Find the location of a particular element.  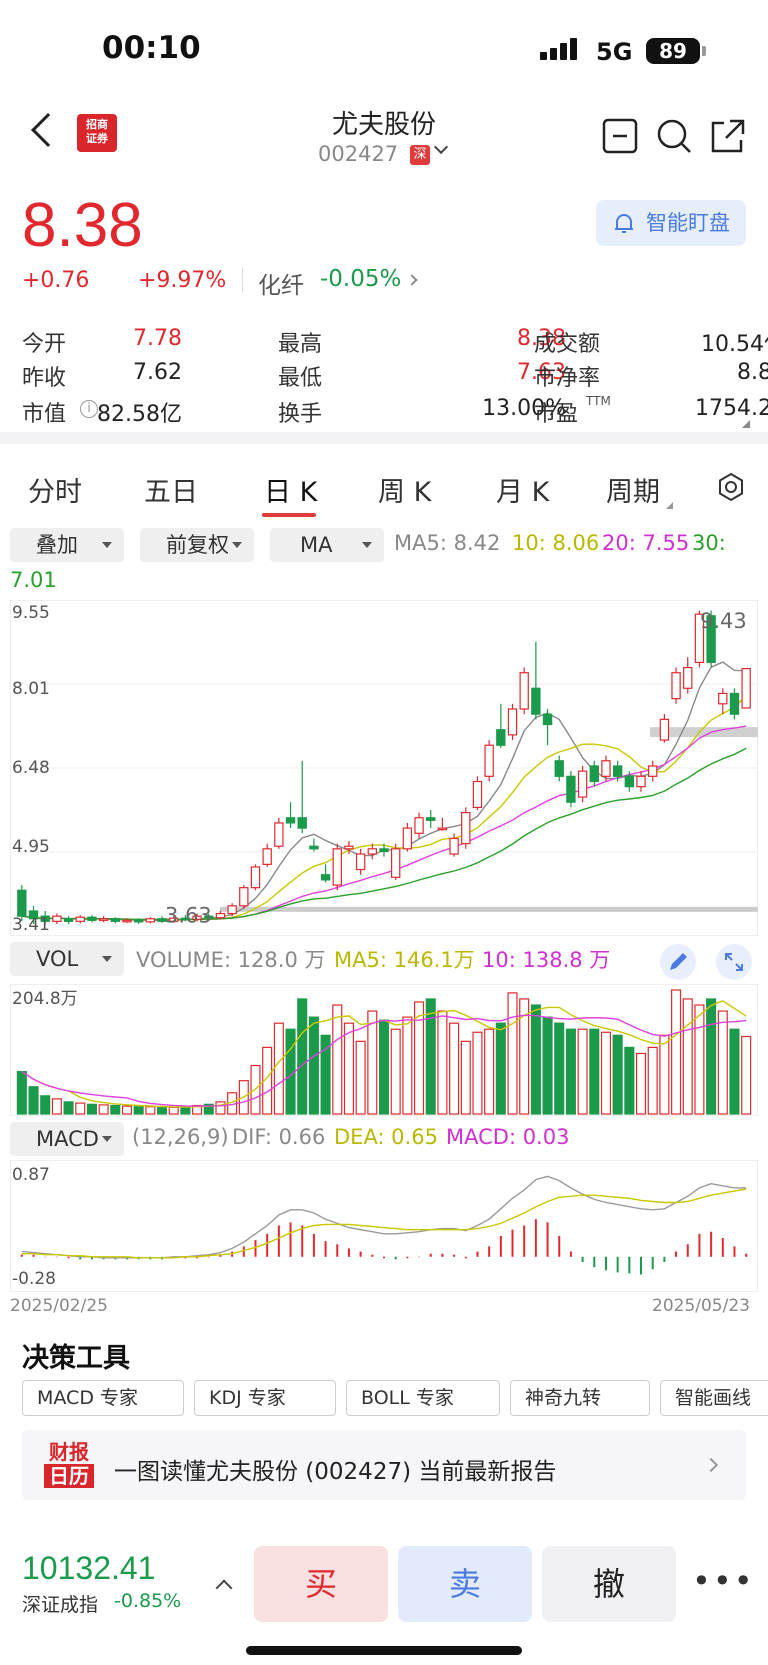

adjust-dropdown: 前复权 is located at coordinates (197, 545).